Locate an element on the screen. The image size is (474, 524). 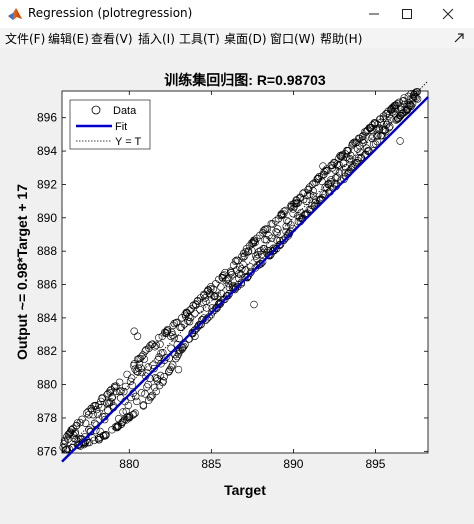
minimize-button is located at coordinates (374, 14).